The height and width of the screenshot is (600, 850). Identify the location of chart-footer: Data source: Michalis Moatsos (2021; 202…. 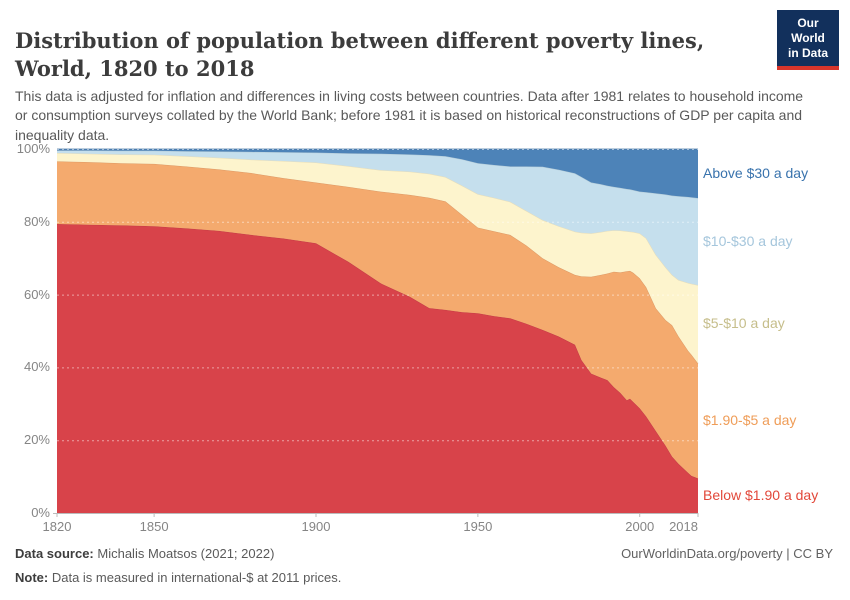
(425, 565).